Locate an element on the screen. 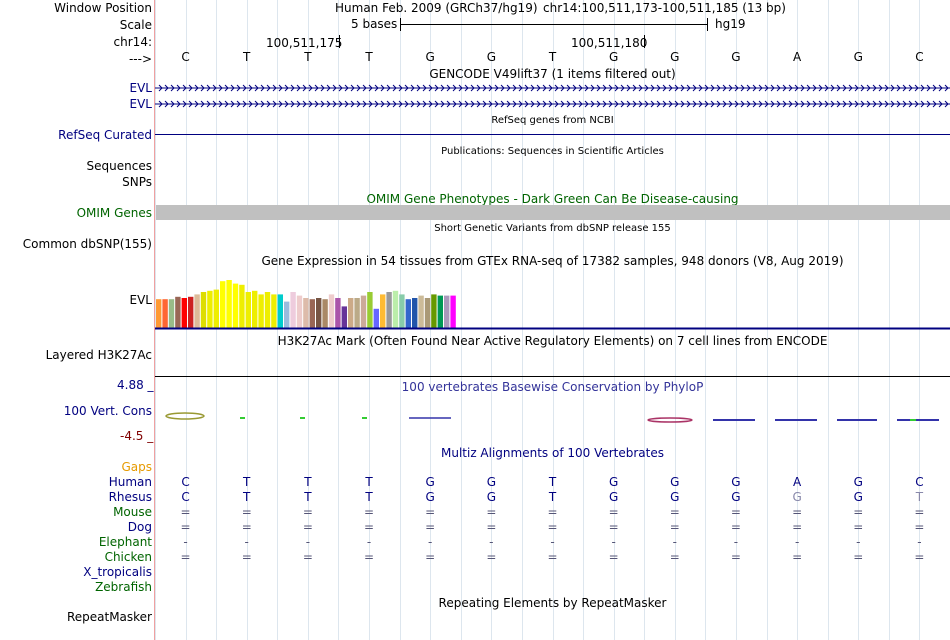 This screenshot has height=640, width=950. refseq-track-title: RefSeq genes from NCBI is located at coordinates (552, 120).